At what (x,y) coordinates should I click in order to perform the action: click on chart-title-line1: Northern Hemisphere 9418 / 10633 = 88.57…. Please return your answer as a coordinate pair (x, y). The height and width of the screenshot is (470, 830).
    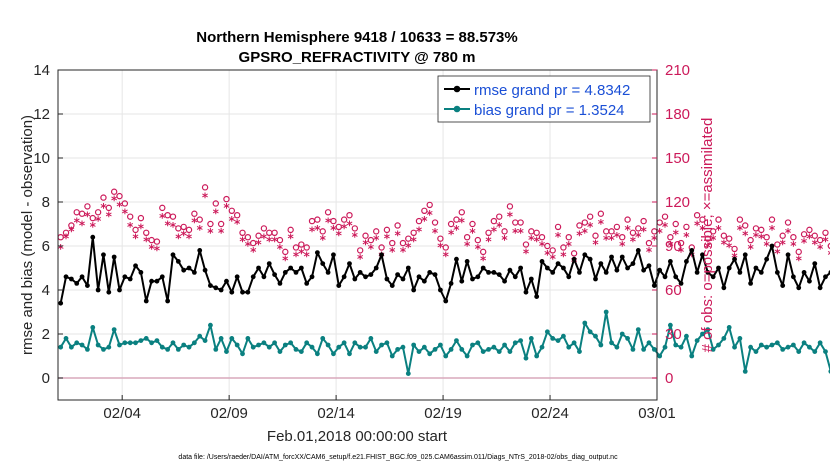
    Looking at the image, I should click on (356, 37).